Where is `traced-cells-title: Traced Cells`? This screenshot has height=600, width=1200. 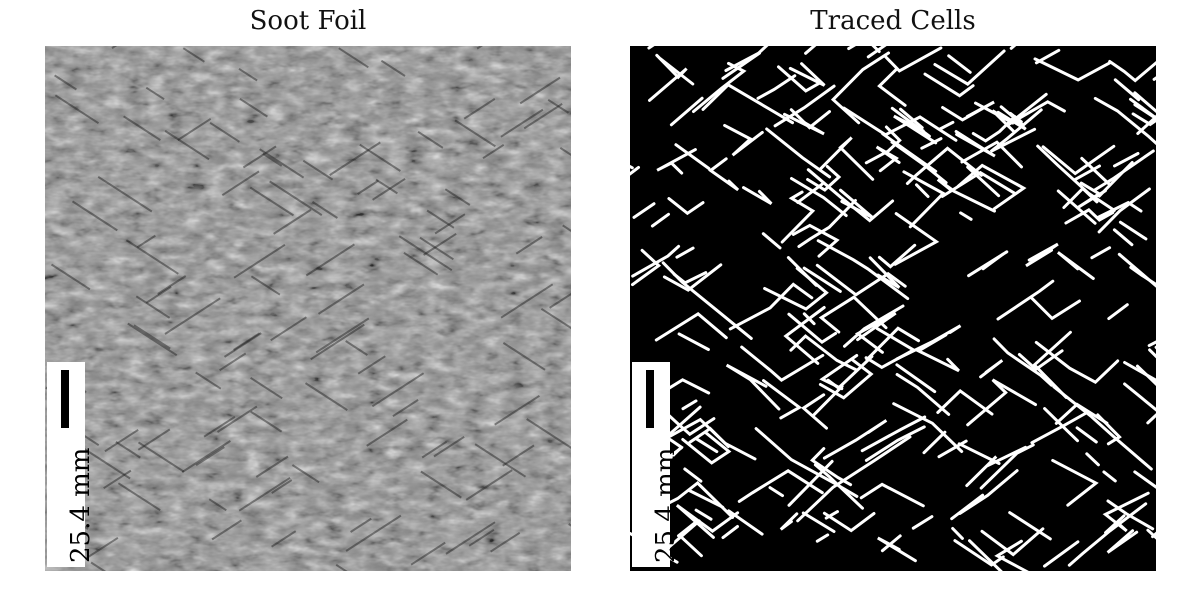
traced-cells-title: Traced Cells is located at coordinates (893, 21).